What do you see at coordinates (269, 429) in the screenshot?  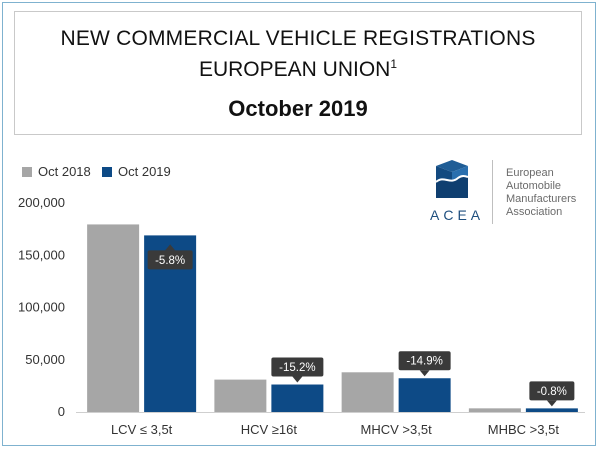 I see `x-category-label: HCV ≥16t` at bounding box center [269, 429].